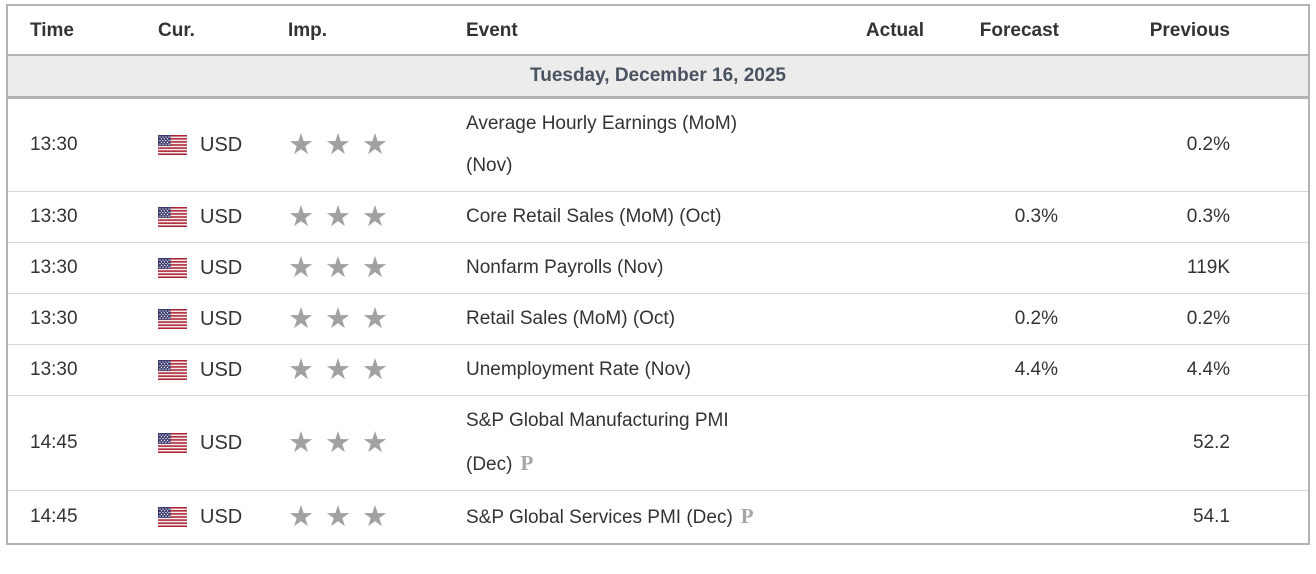  What do you see at coordinates (571, 318) in the screenshot?
I see `event-name: Retail Sales (MoM) (Oct)` at bounding box center [571, 318].